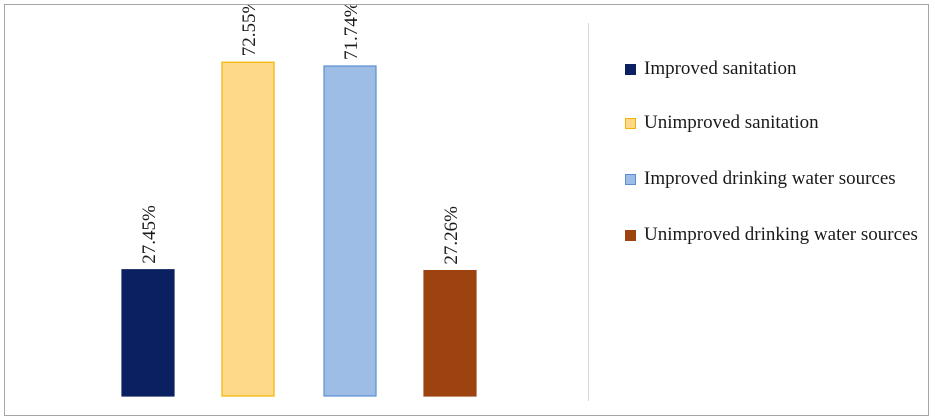 The width and height of the screenshot is (935, 420). Describe the element at coordinates (770, 178) in the screenshot. I see `legend-label-3: Improved drinking water sources` at that location.